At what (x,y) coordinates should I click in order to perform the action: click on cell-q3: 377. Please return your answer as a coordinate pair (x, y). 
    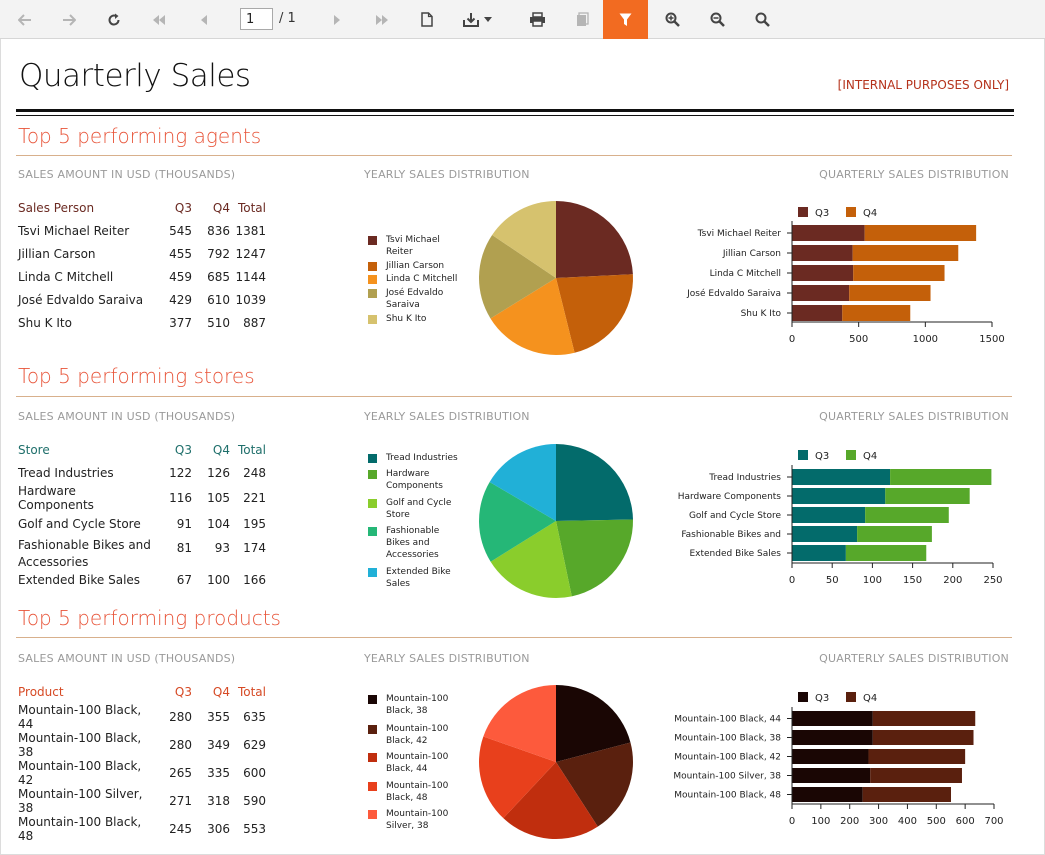
    Looking at the image, I should click on (180, 322).